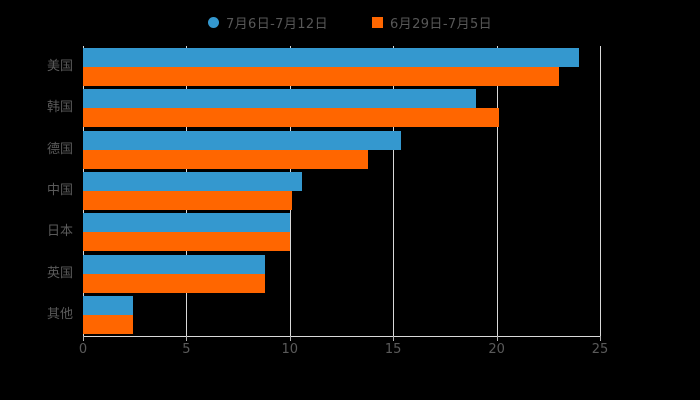 This screenshot has width=700, height=400. What do you see at coordinates (59, 66) in the screenshot?
I see `y-axis-category-label: 美国` at bounding box center [59, 66].